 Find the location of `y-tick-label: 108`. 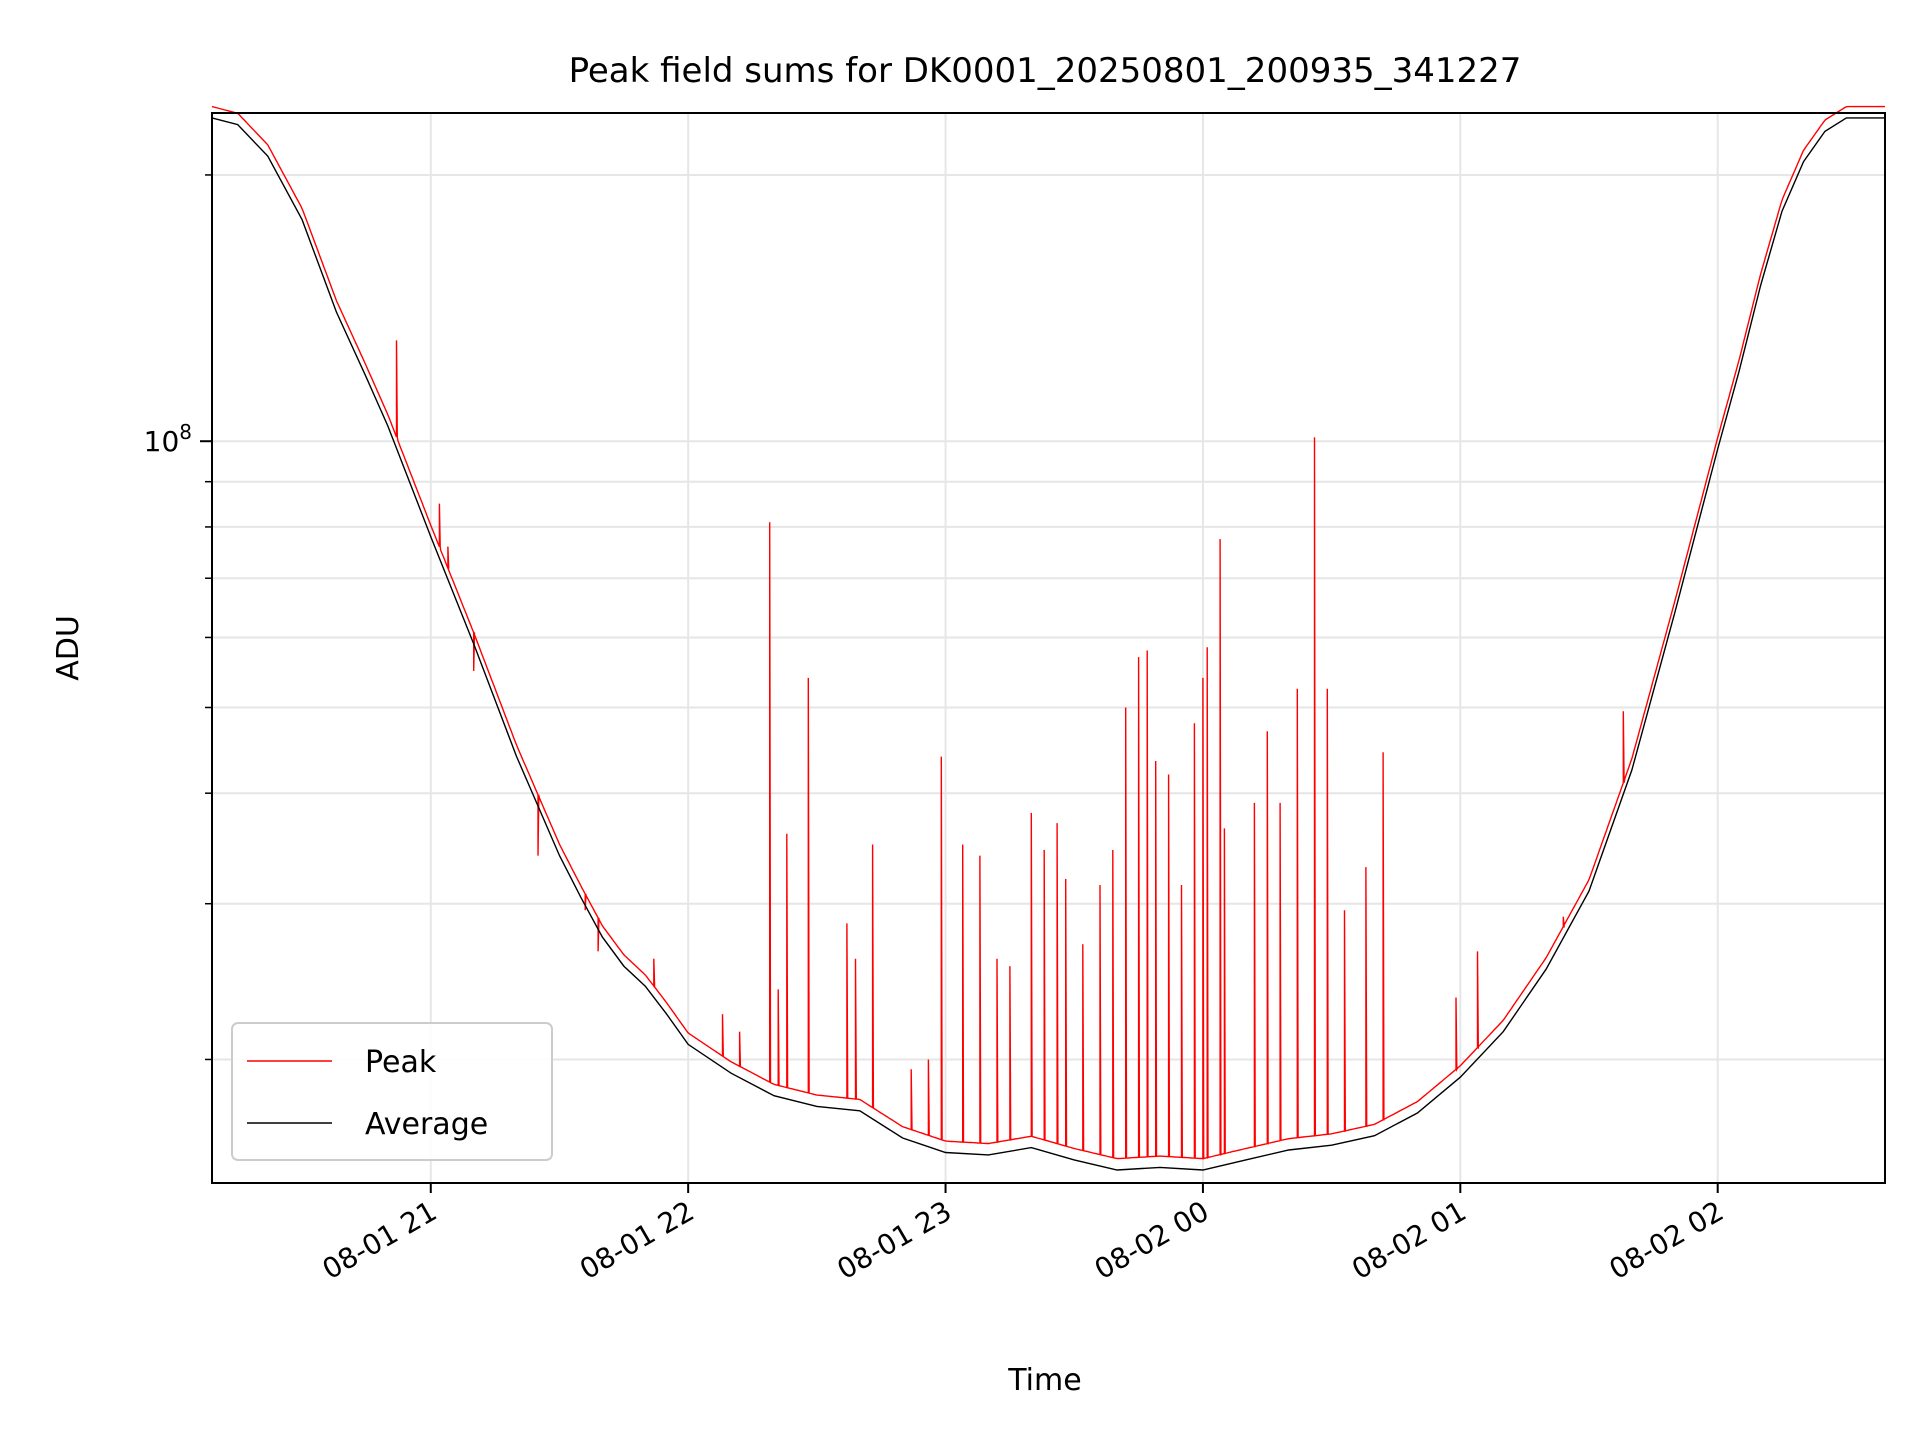

y-tick-label: 108 is located at coordinates (168, 439).